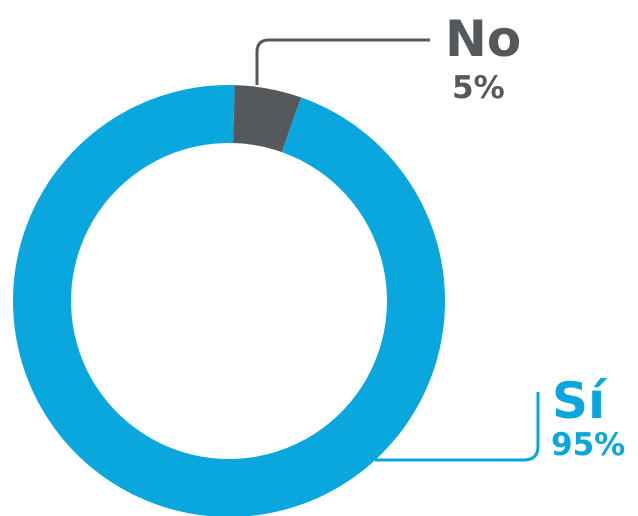  I want to click on label-si-name: Sí, so click(580, 401).